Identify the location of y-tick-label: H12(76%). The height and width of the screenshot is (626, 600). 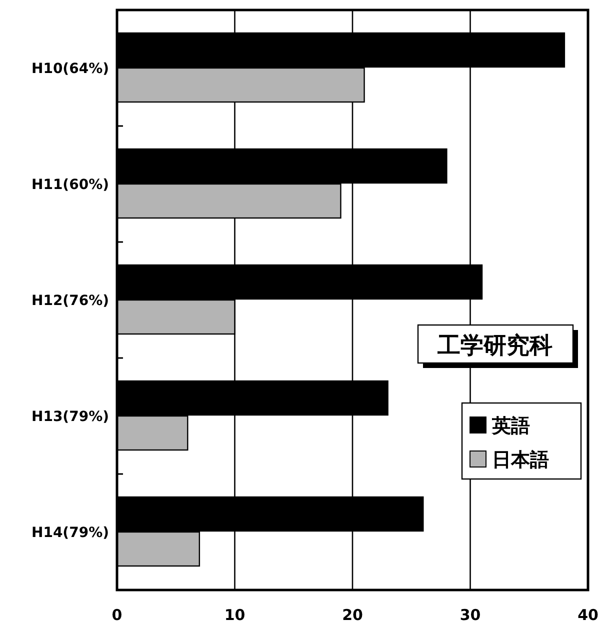
(70, 301).